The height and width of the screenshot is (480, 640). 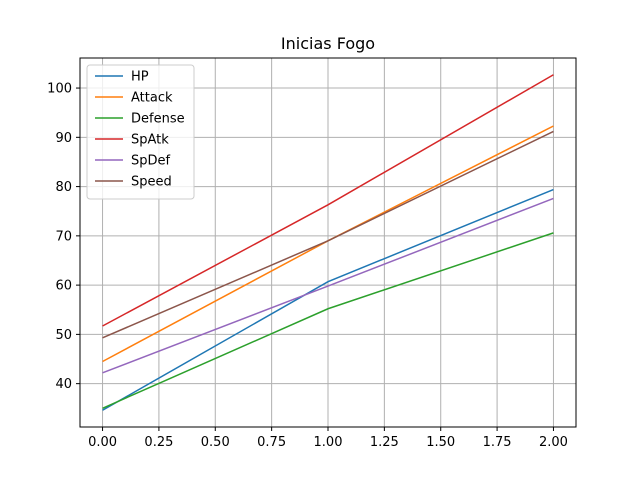 What do you see at coordinates (63, 138) in the screenshot?
I see `y-tick-label: 90` at bounding box center [63, 138].